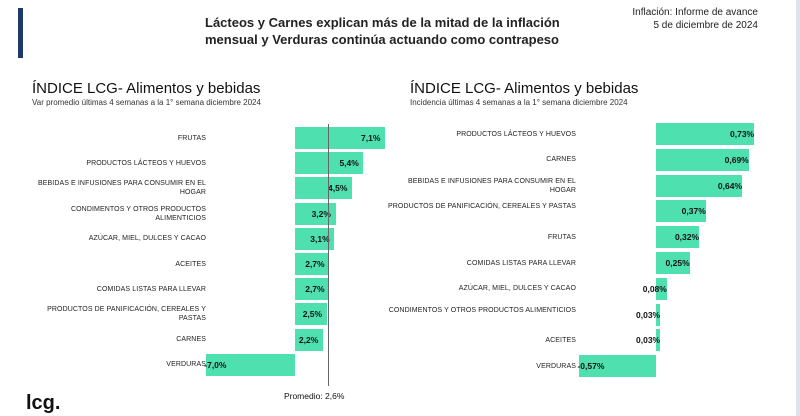 The width and height of the screenshot is (800, 416). What do you see at coordinates (146, 88) in the screenshot?
I see `left-chart-title: ÍNDICE LCG- Alimentos y bebidas` at bounding box center [146, 88].